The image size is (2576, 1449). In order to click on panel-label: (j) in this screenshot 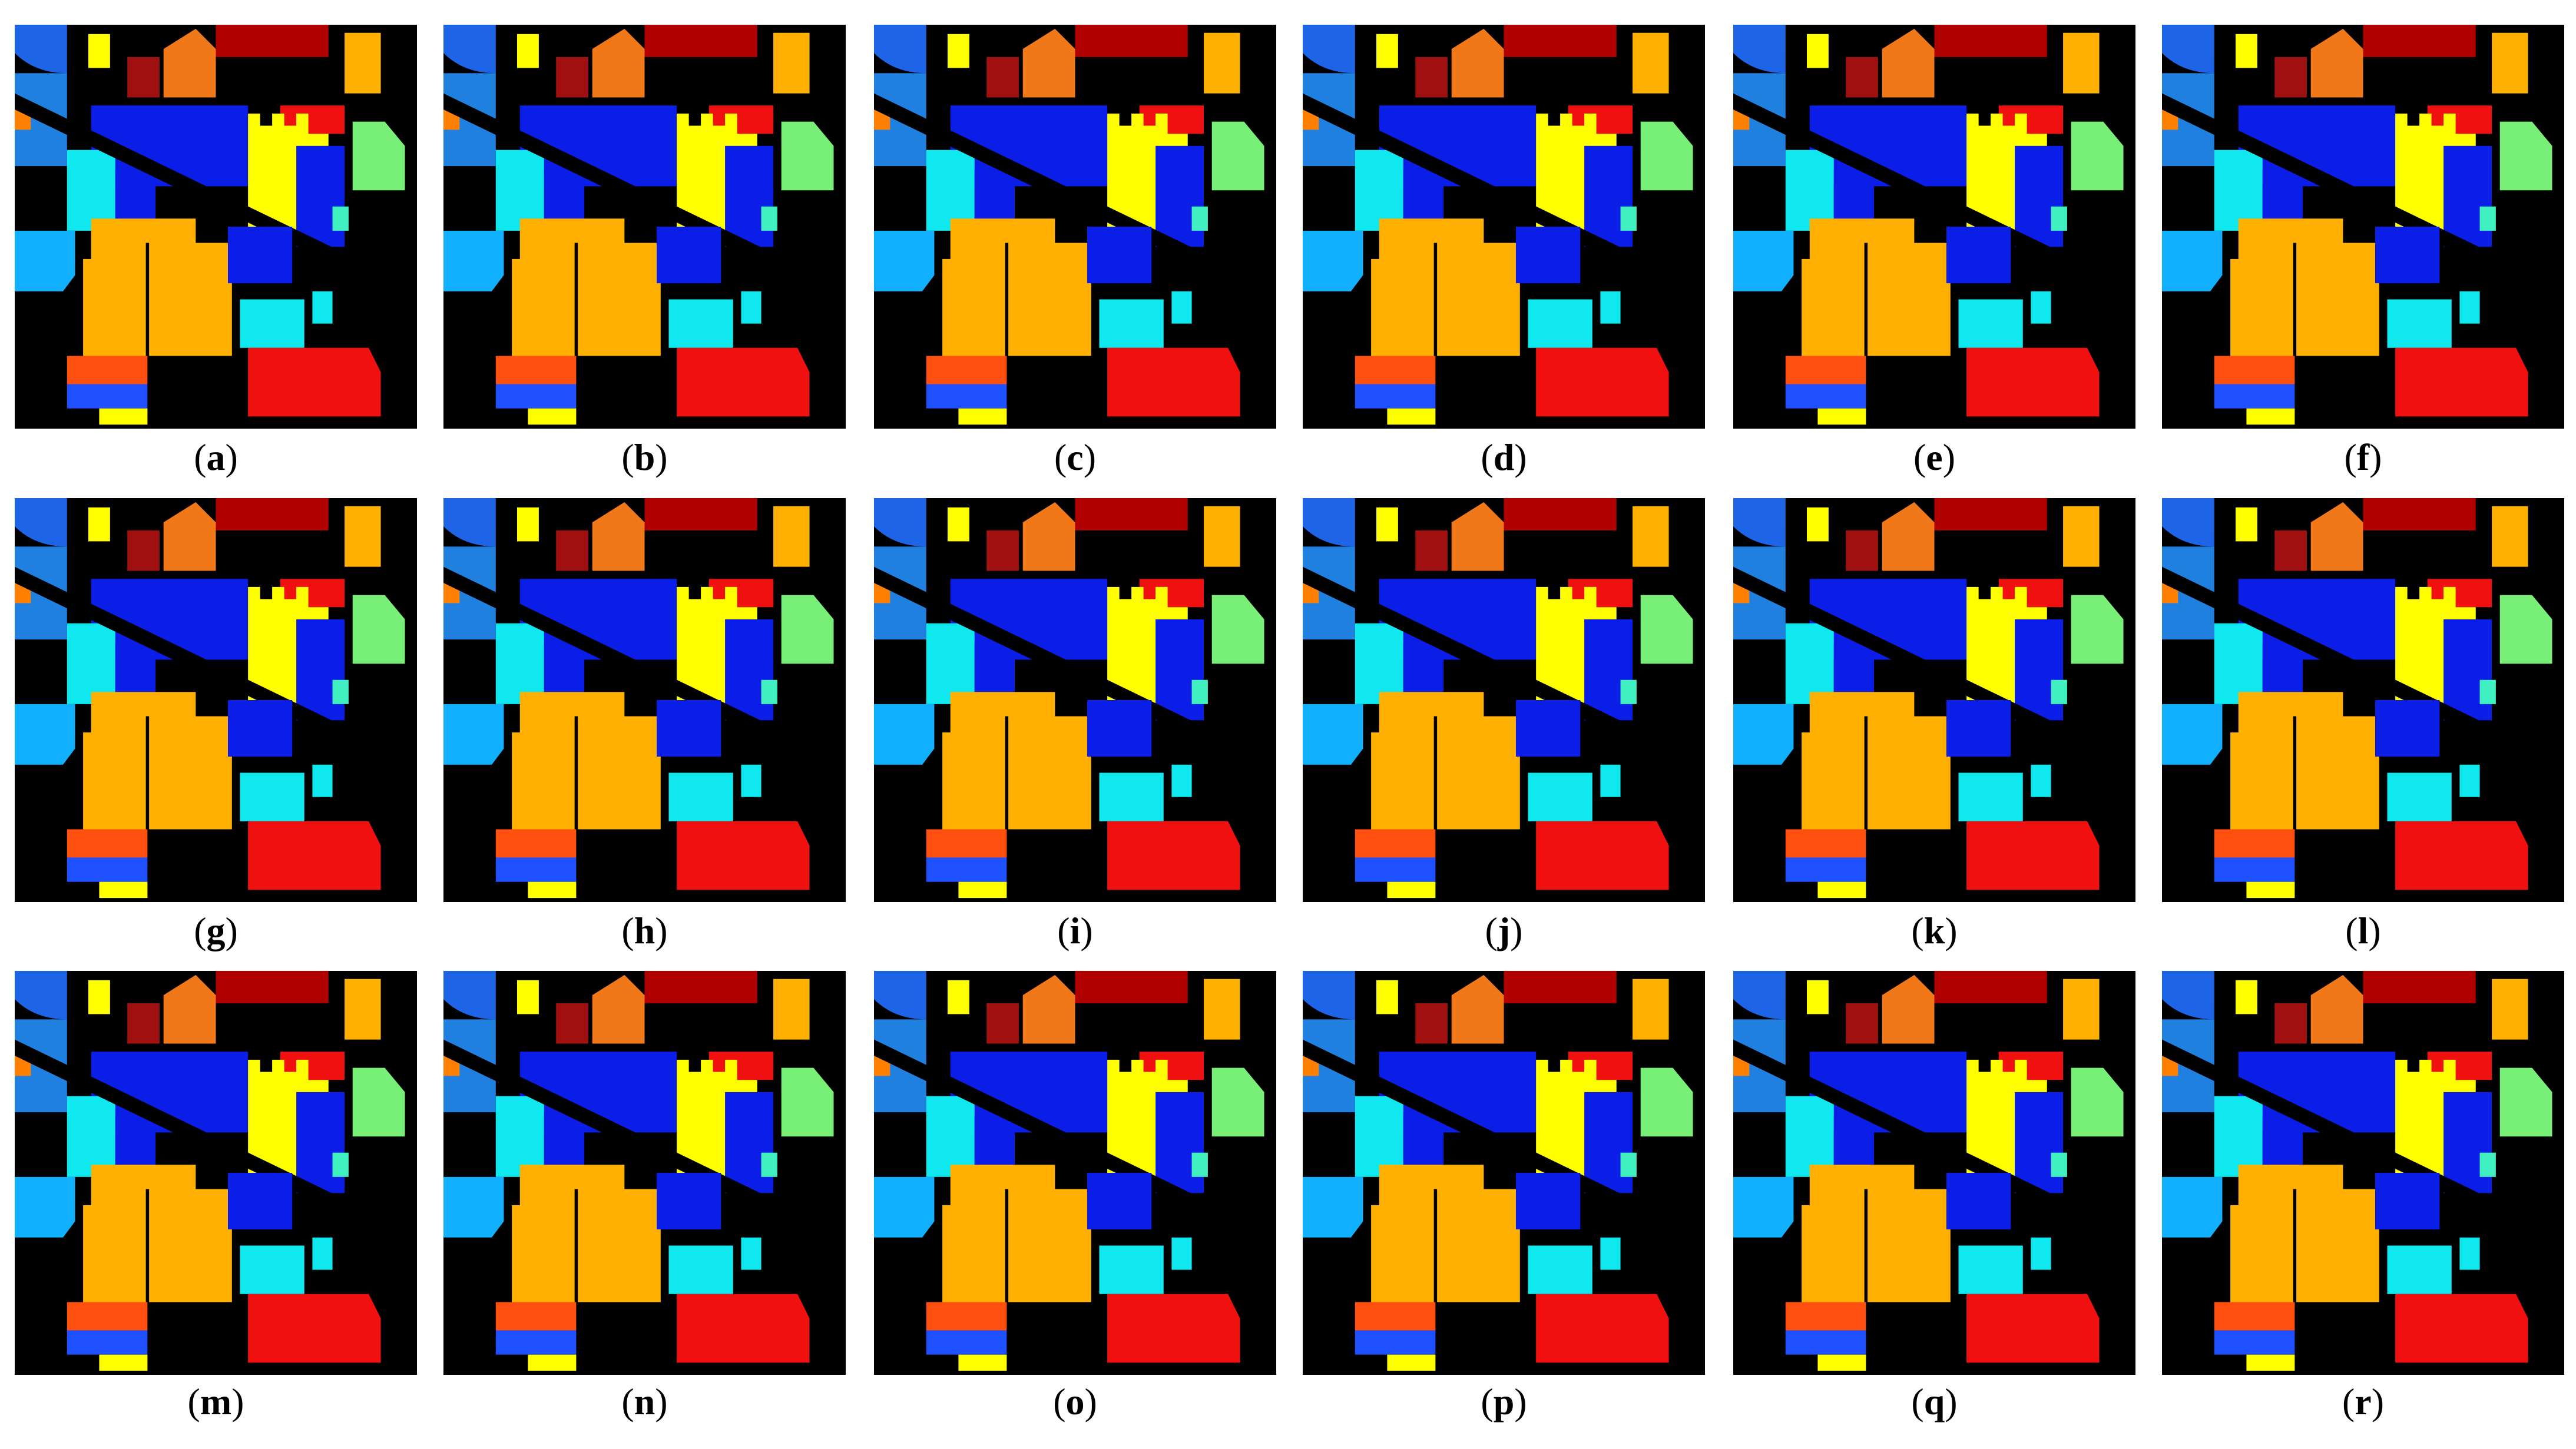, I will do `click(1504, 930)`.